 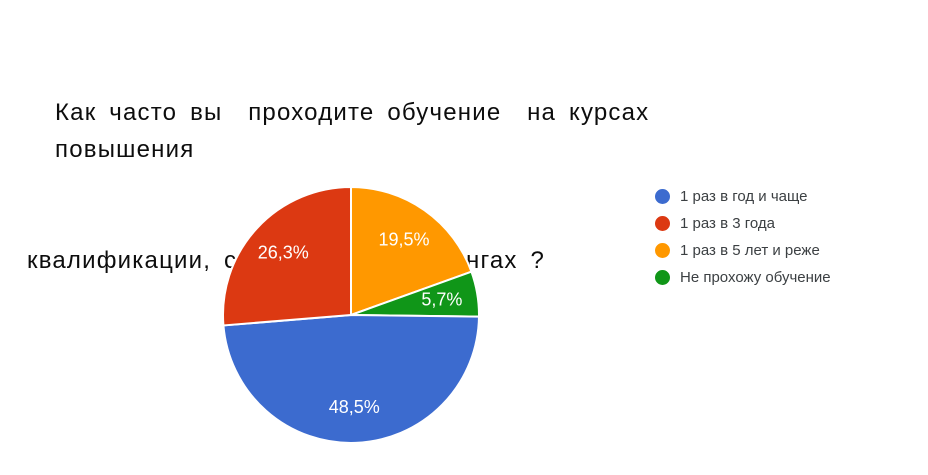 I want to click on legend-item-3: Не прохожу обучение, so click(x=743, y=277).